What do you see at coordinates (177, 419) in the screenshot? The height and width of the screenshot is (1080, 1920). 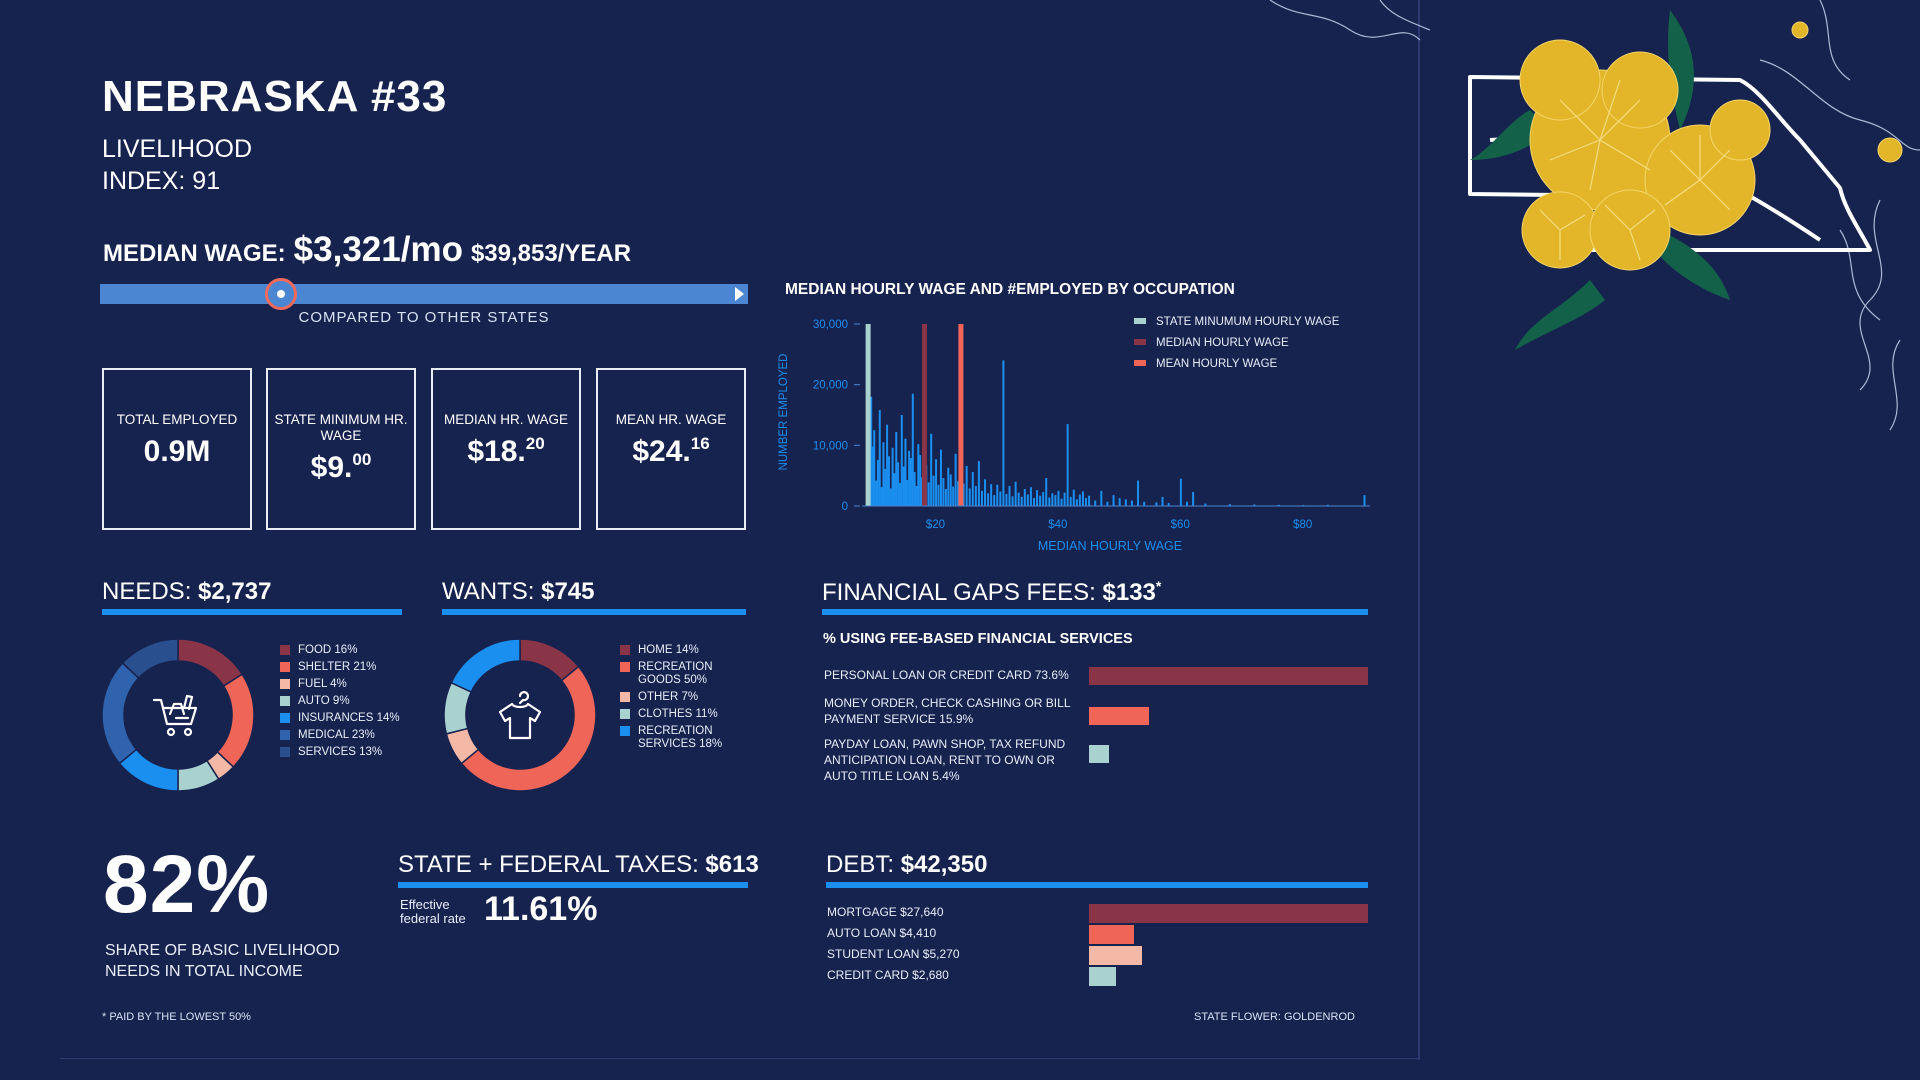 I see `stat-label: TOTAL EMPLOYED` at bounding box center [177, 419].